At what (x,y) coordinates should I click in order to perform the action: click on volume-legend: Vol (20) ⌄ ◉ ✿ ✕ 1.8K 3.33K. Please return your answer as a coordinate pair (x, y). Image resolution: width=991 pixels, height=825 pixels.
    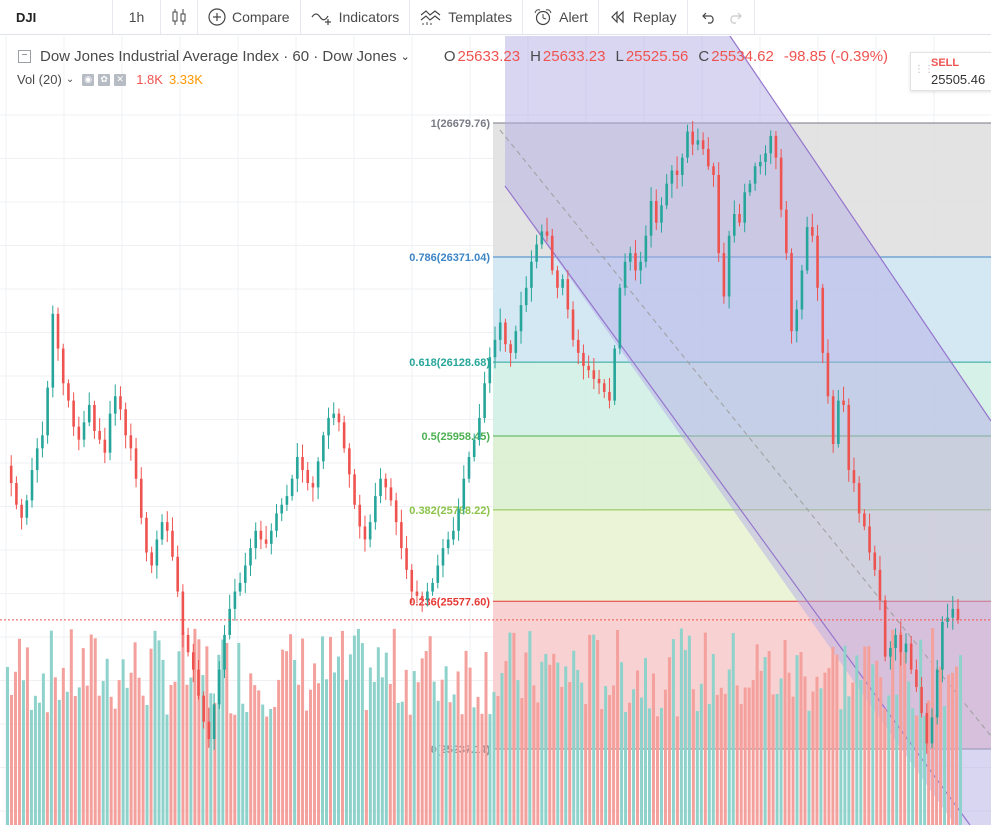
    Looking at the image, I should click on (110, 79).